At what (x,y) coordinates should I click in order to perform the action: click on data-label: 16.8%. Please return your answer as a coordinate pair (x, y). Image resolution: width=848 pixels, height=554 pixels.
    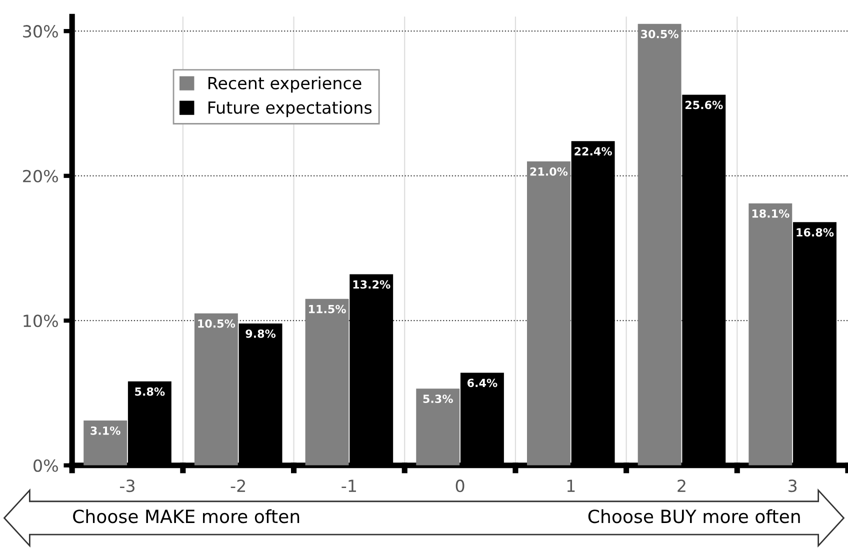
    Looking at the image, I should click on (815, 232).